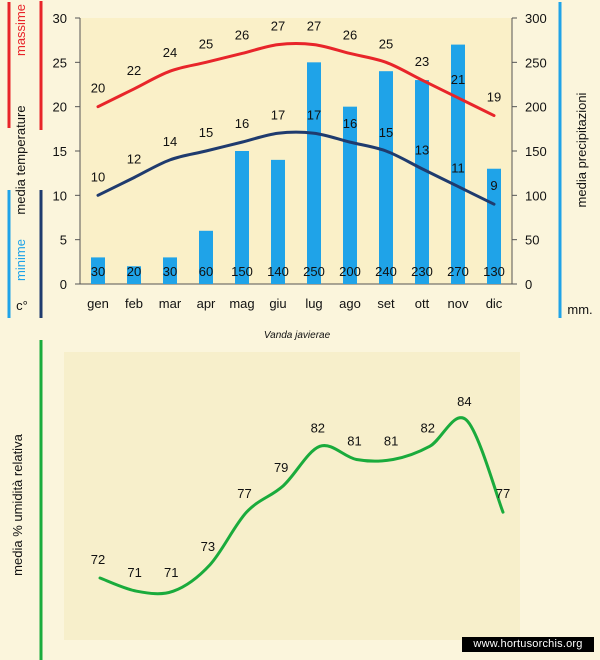  What do you see at coordinates (422, 61) in the screenshot?
I see `massime-data-label: 23` at bounding box center [422, 61].